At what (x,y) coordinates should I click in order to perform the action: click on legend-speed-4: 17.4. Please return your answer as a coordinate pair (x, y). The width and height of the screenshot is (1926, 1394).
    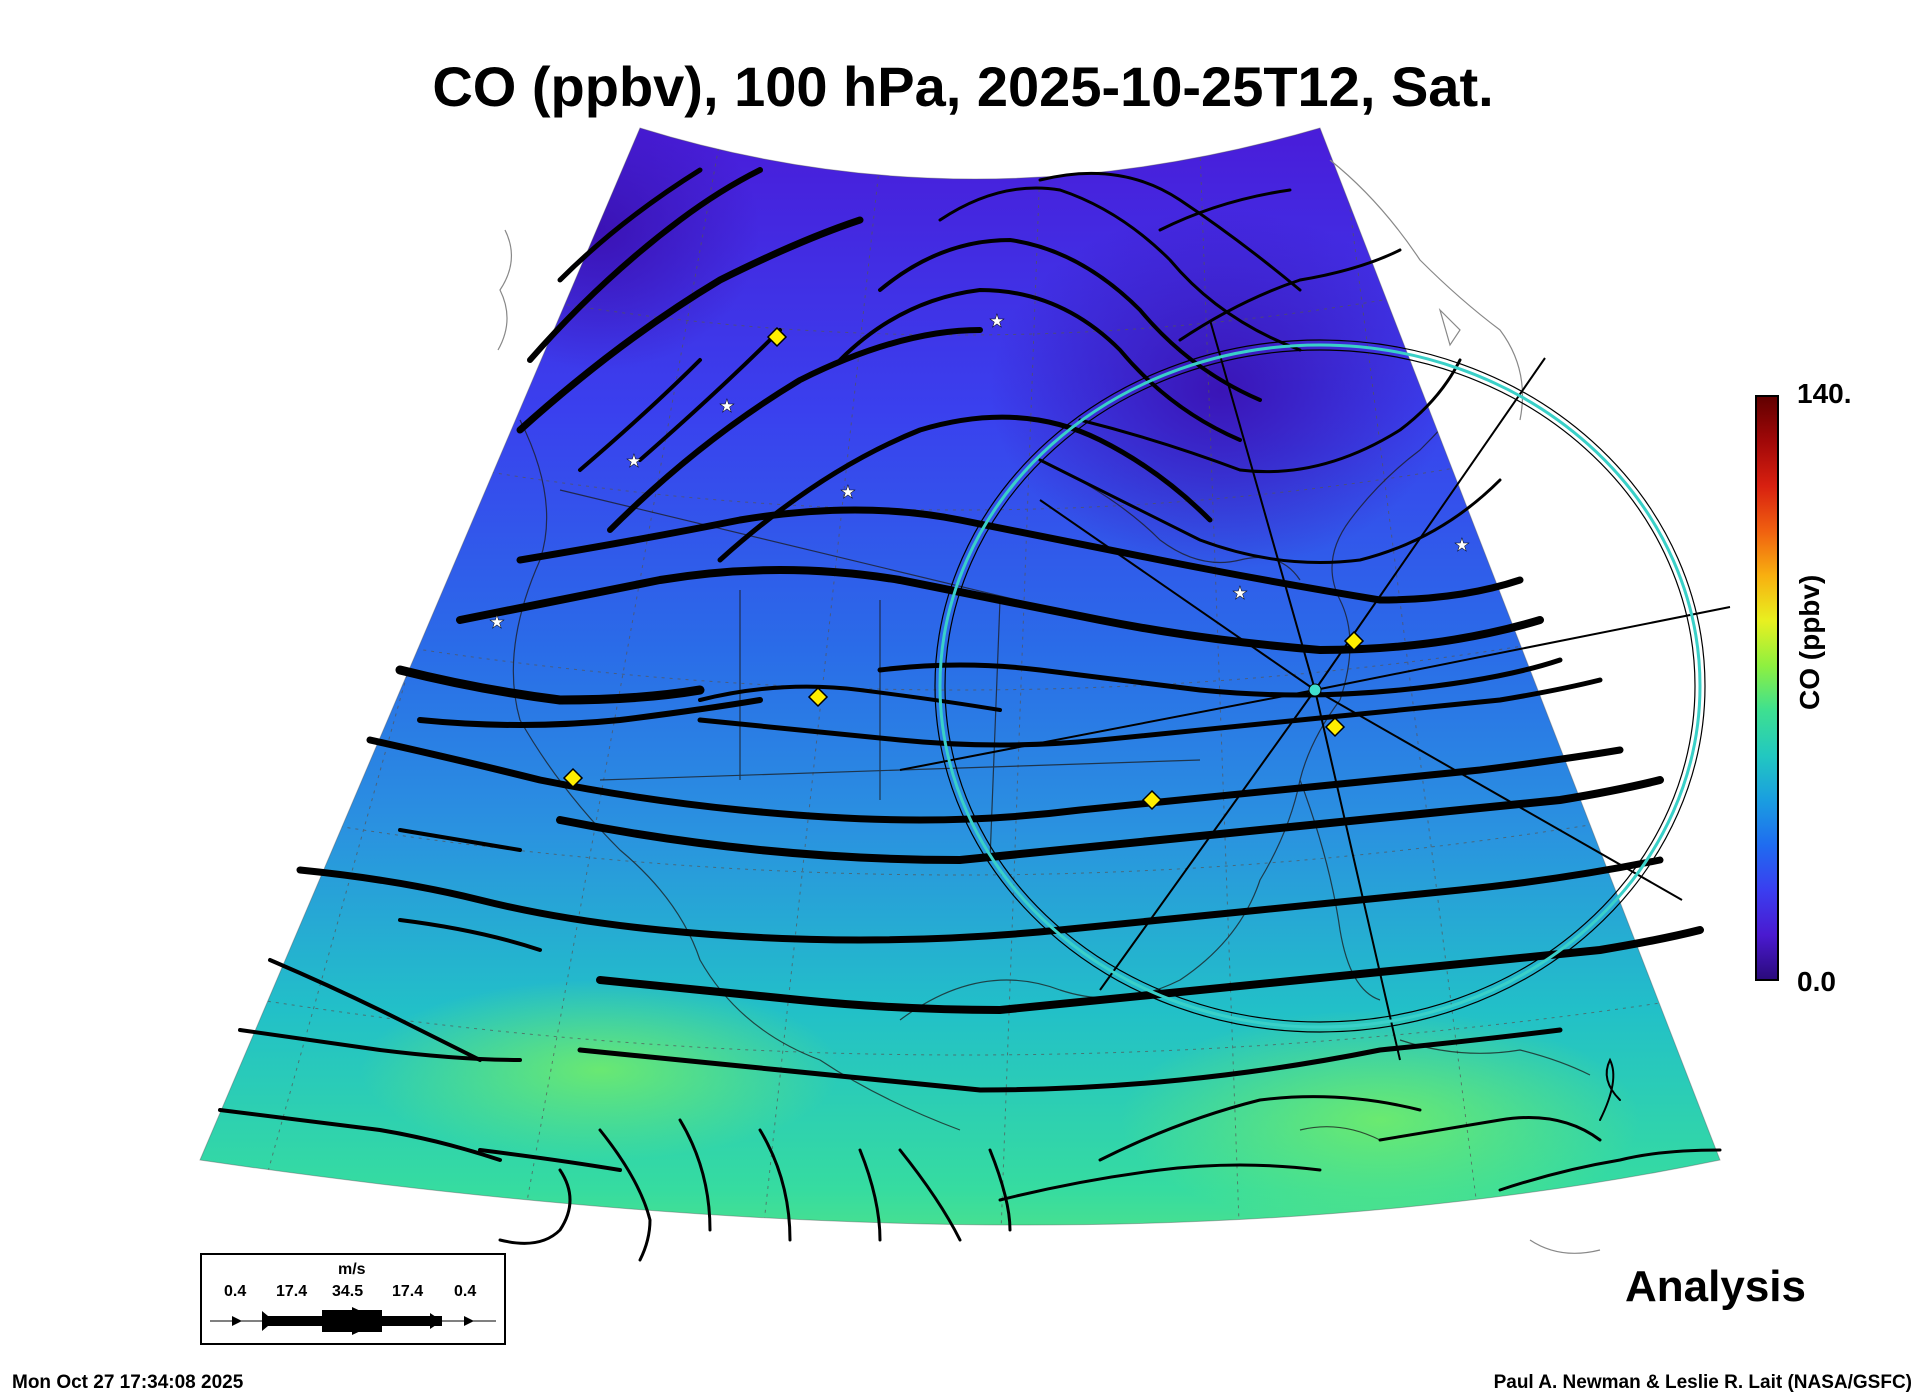
    Looking at the image, I should click on (408, 1291).